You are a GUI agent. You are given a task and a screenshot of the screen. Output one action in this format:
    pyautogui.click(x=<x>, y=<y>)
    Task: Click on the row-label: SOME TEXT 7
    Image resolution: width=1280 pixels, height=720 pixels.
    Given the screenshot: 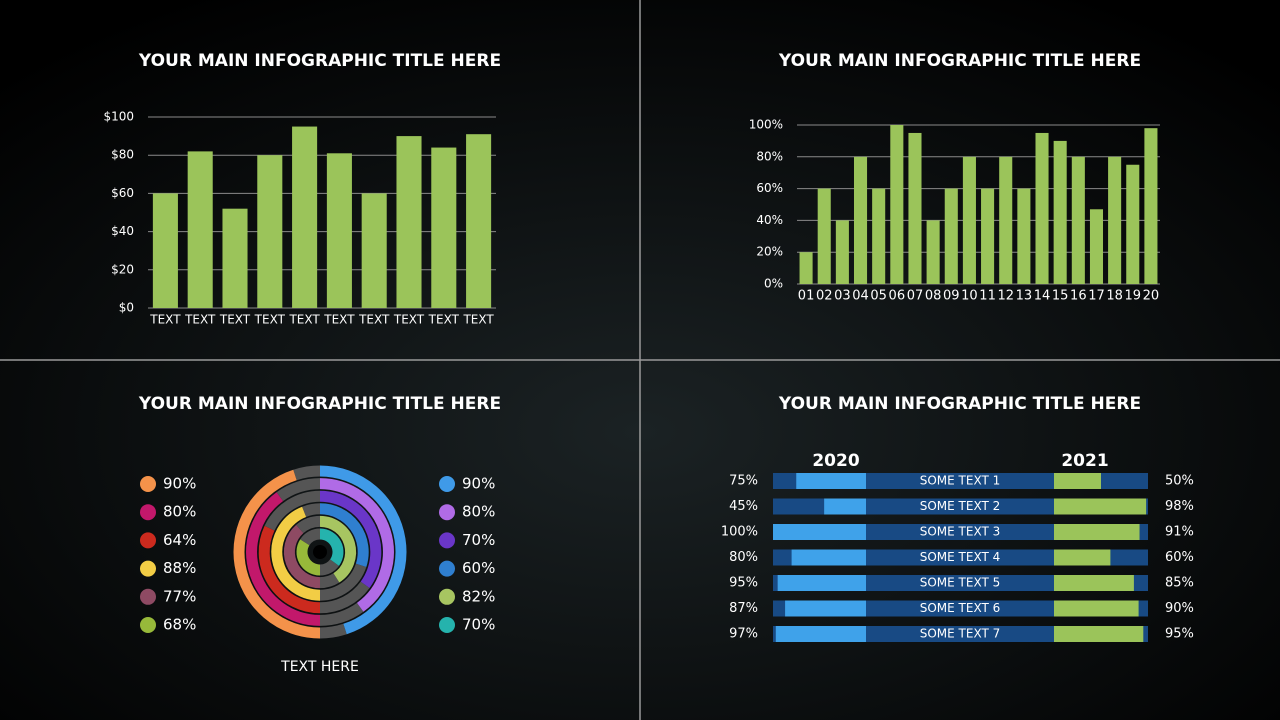 What is the action you would take?
    pyautogui.click(x=960, y=634)
    